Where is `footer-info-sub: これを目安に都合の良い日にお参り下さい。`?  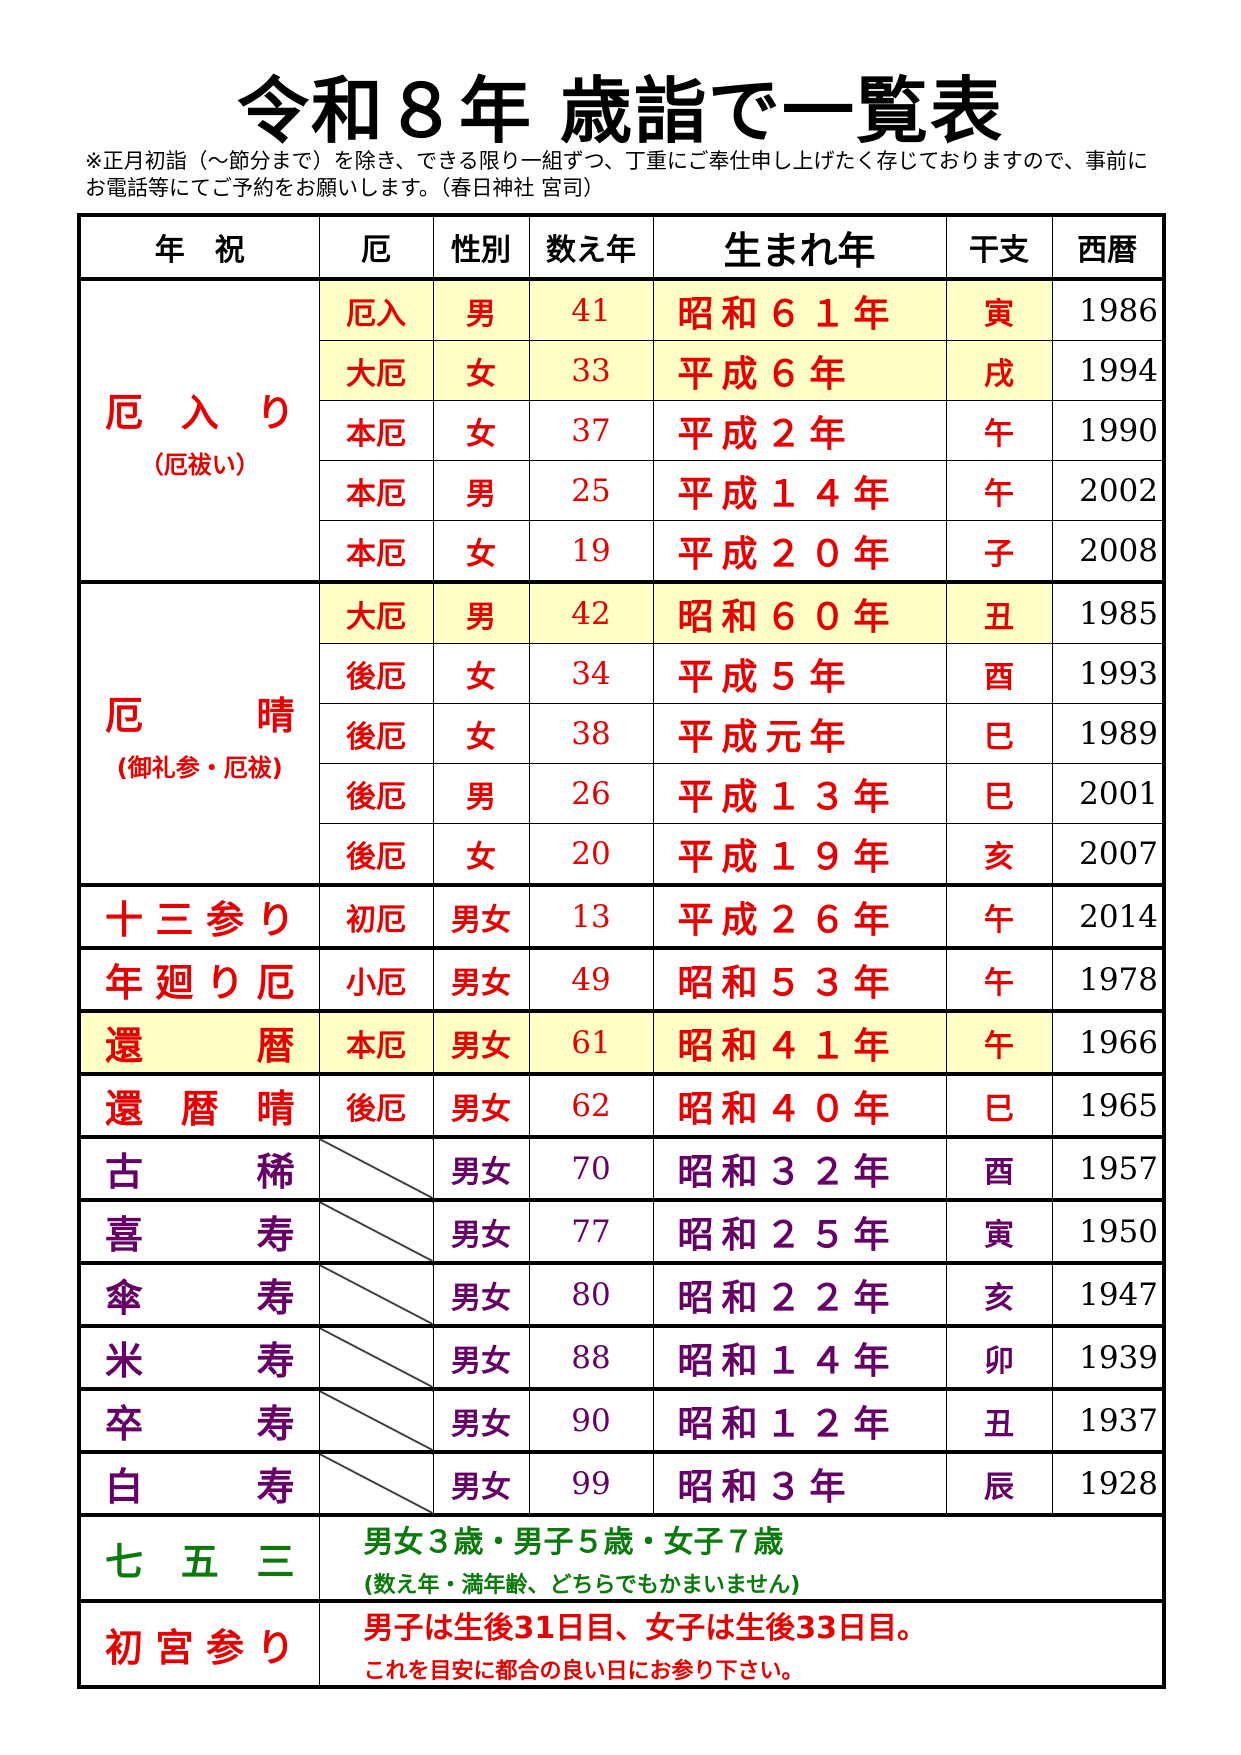
footer-info-sub: これを目安に都合の良い日にお参り下さい。 is located at coordinates (583, 1671).